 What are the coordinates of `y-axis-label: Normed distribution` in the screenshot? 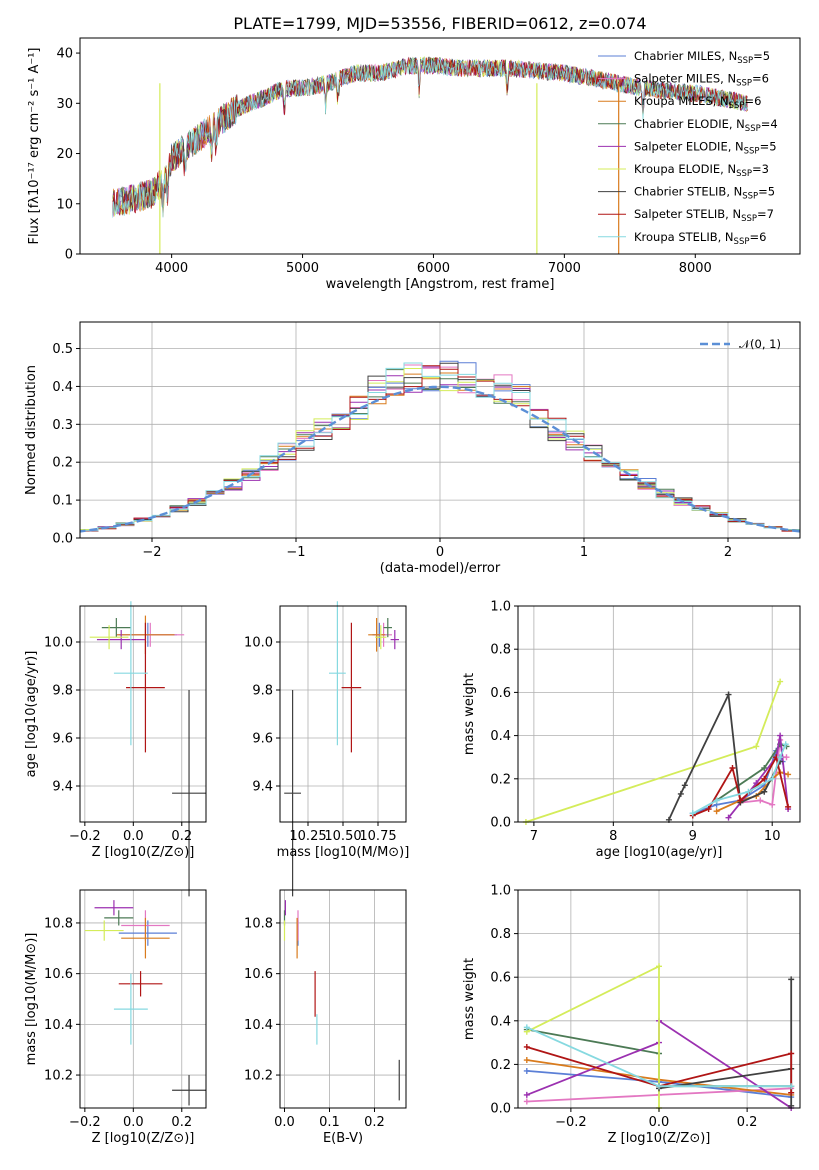 It's located at (31, 430).